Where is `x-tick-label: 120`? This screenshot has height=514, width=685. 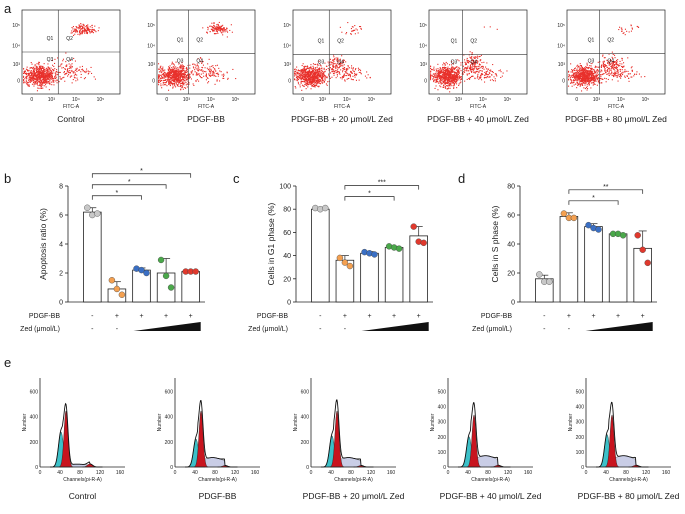
x-tick-label: 120 is located at coordinates (371, 473).